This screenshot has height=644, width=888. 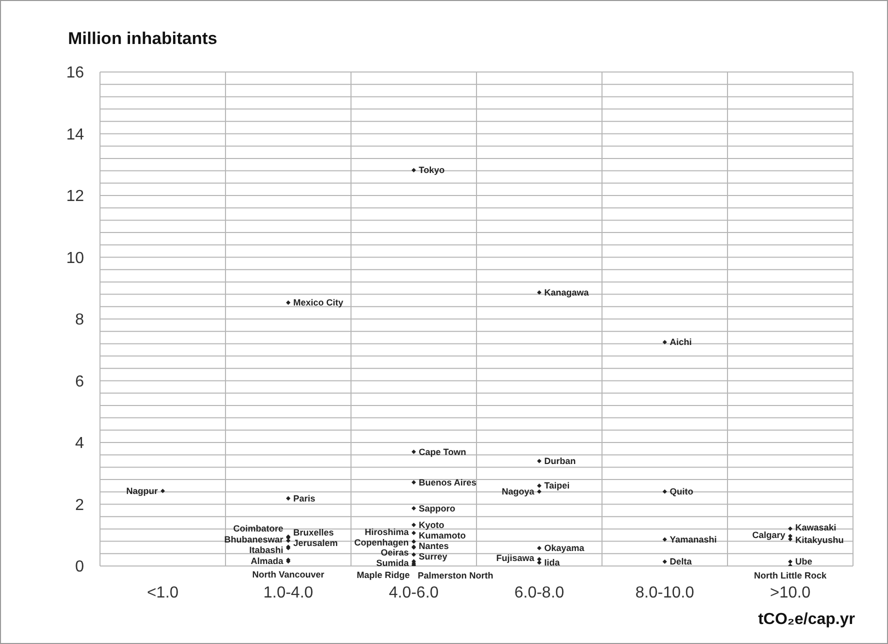 I want to click on y-tick-label: 6, so click(x=79, y=381).